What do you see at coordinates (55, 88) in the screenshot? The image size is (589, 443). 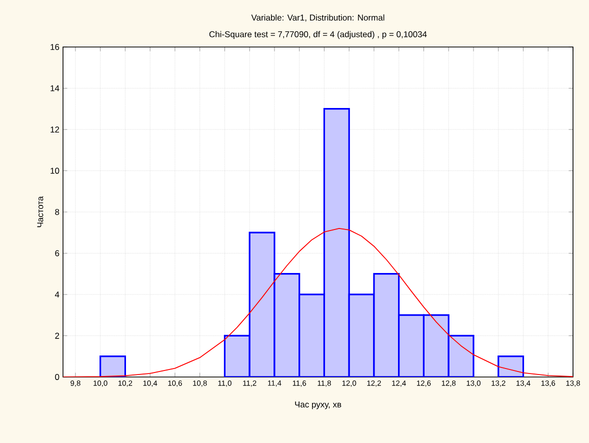 I see `y-tick-label: 14` at bounding box center [55, 88].